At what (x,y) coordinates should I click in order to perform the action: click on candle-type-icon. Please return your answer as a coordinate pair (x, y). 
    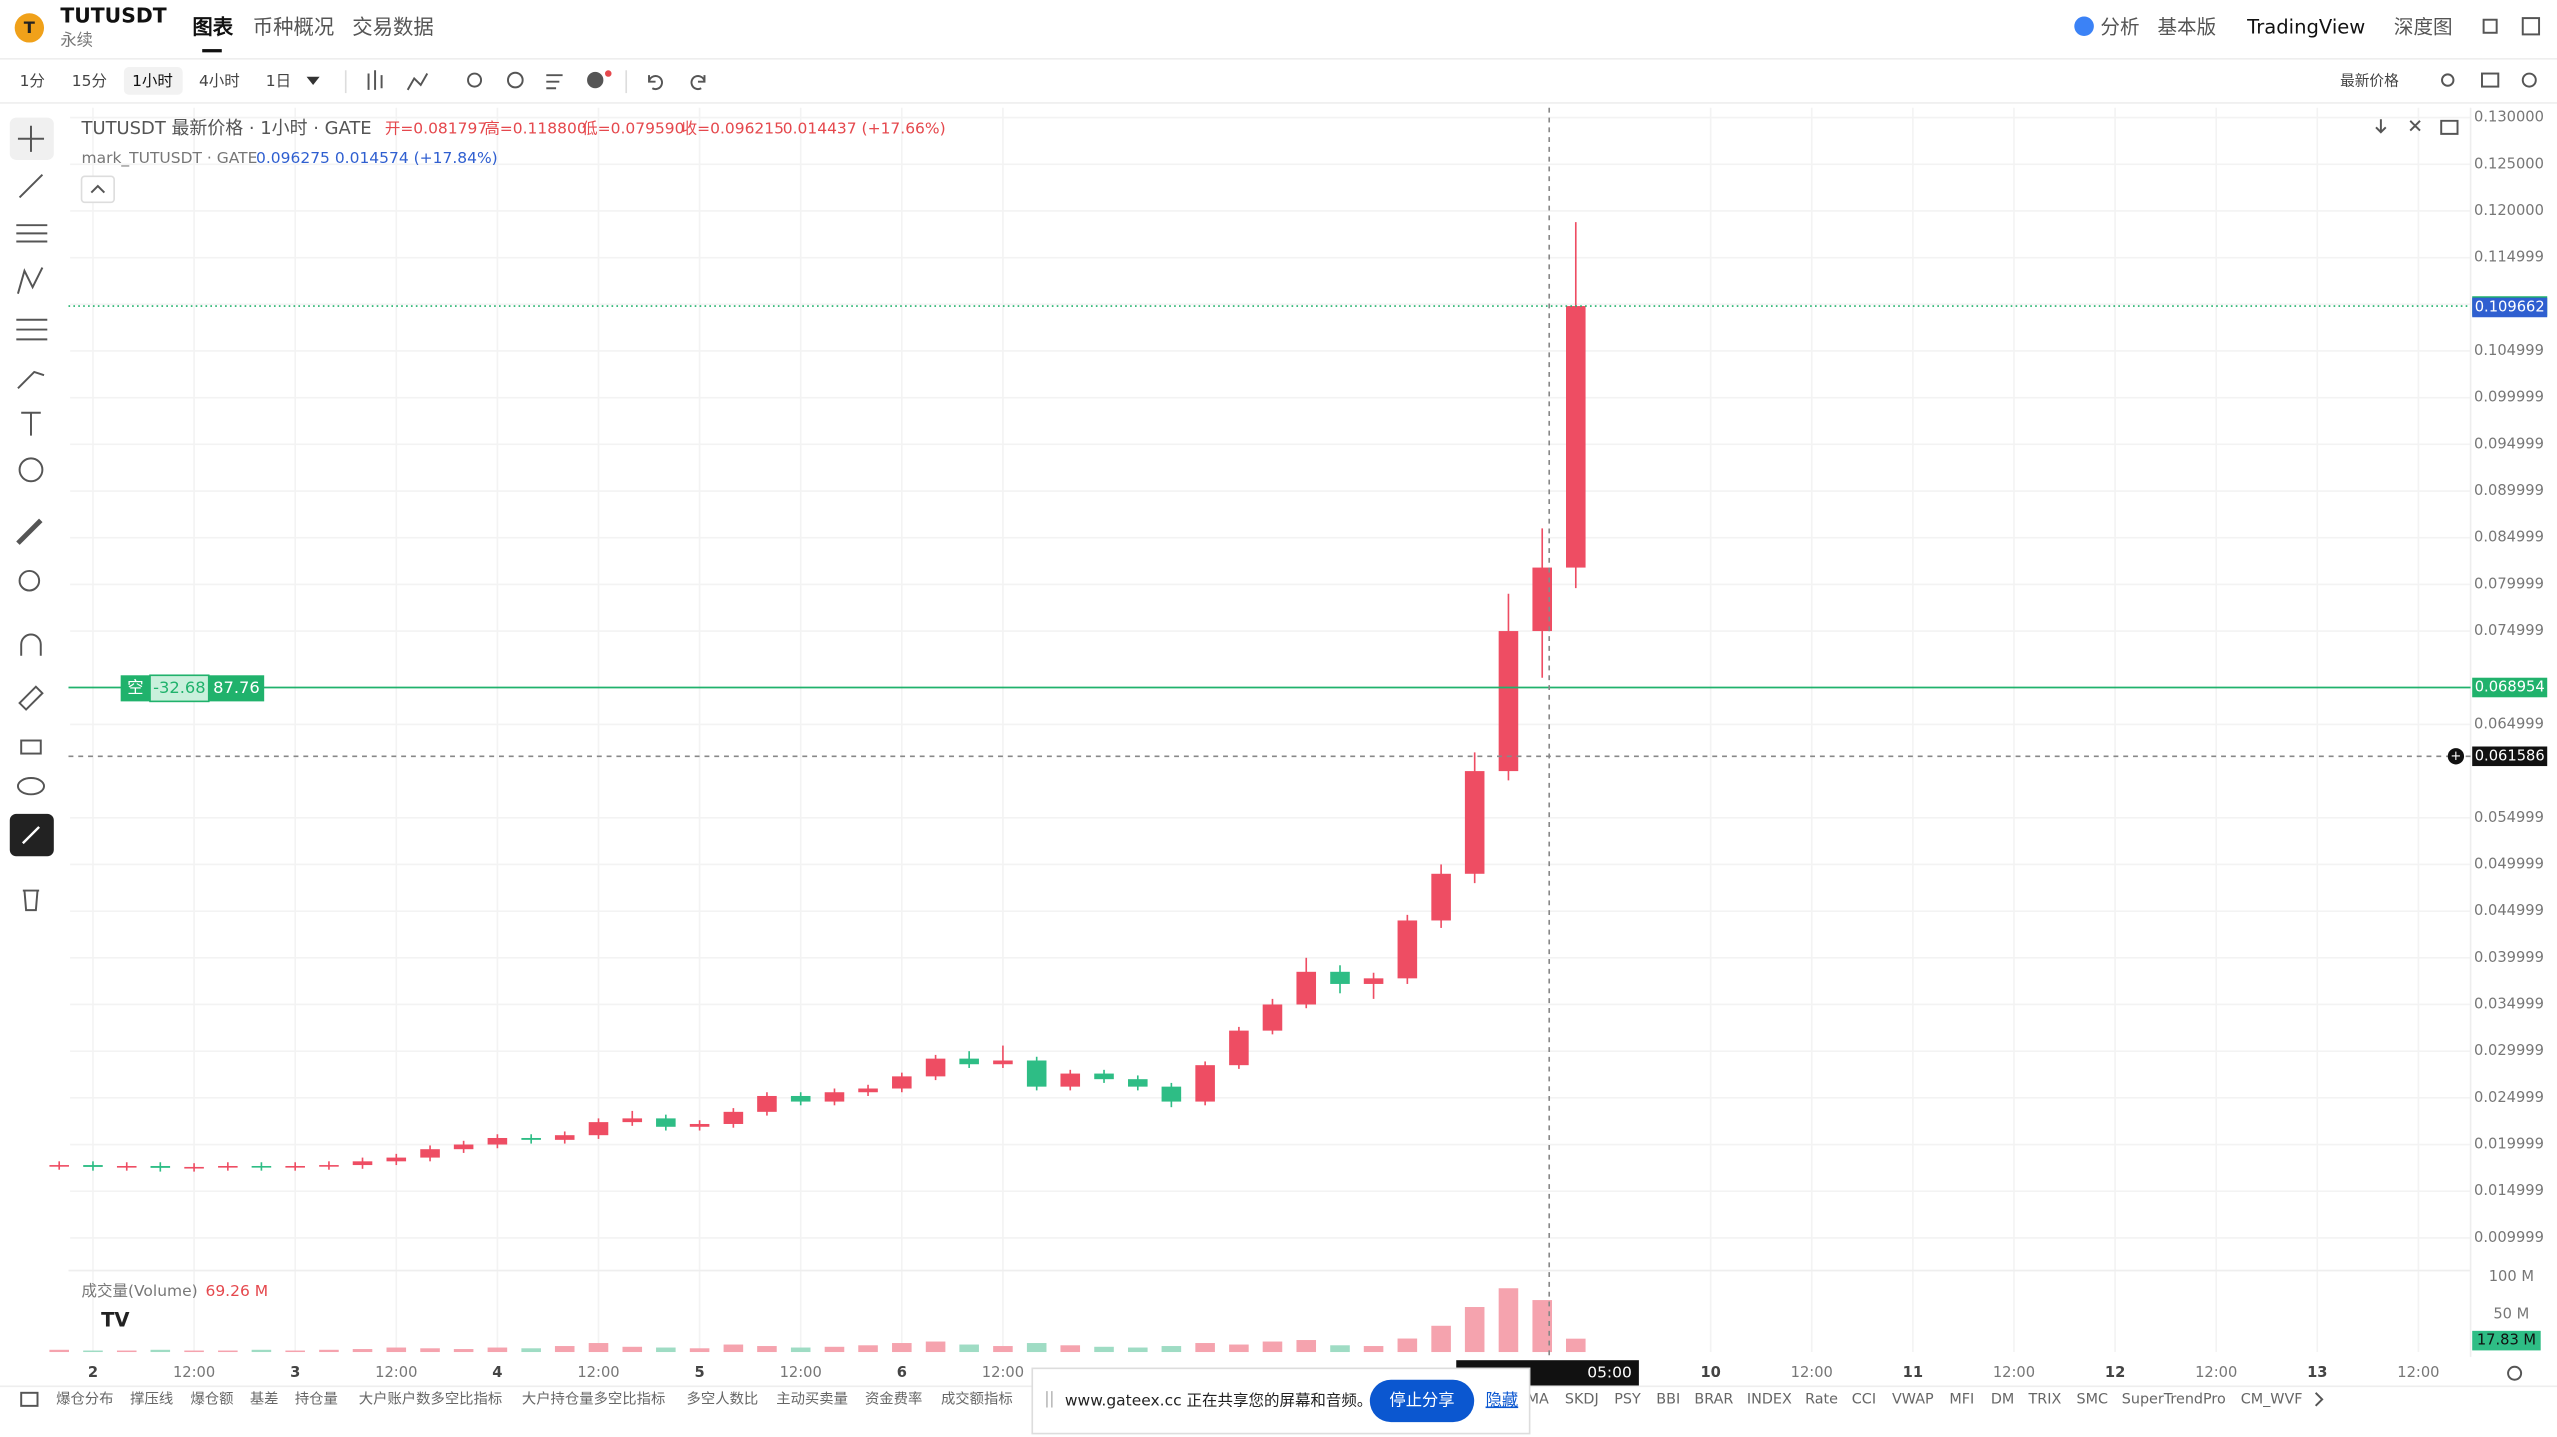
    Looking at the image, I should click on (375, 80).